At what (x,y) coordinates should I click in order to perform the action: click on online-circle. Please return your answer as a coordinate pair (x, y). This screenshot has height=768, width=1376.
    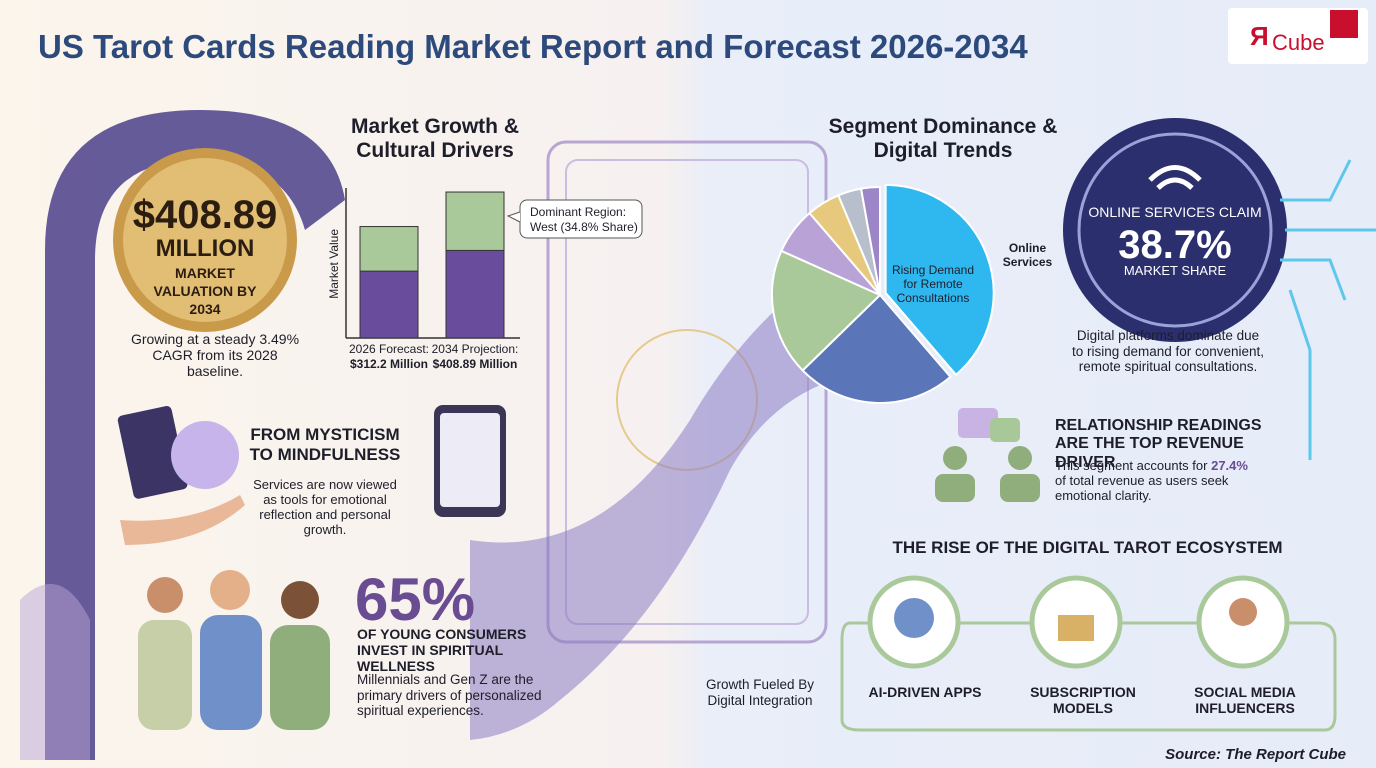
    Looking at the image, I should click on (1175, 230).